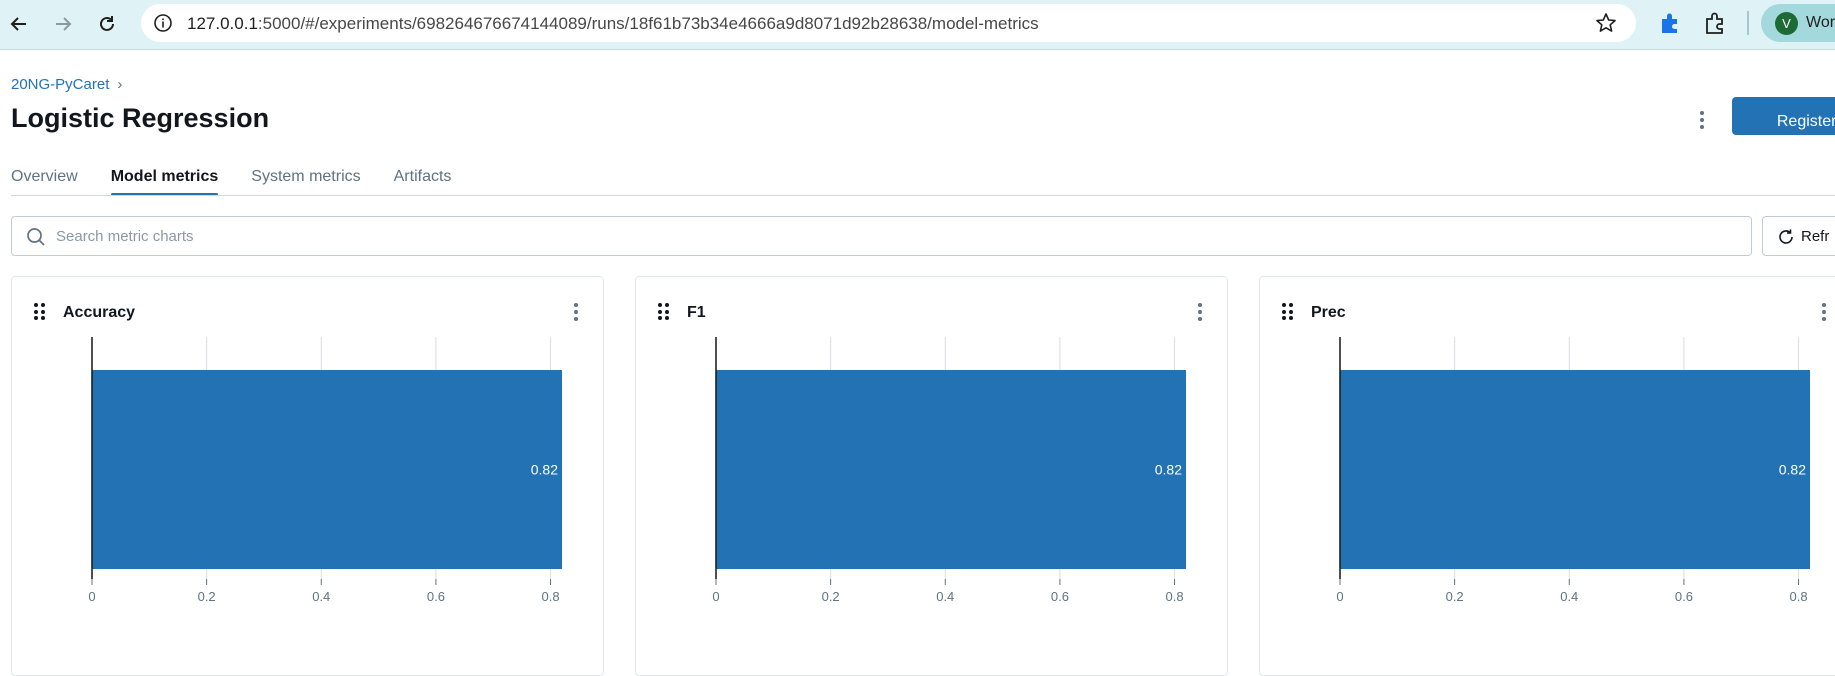 The image size is (1835, 676). I want to click on register-model-button: Register mo, so click(1783, 116).